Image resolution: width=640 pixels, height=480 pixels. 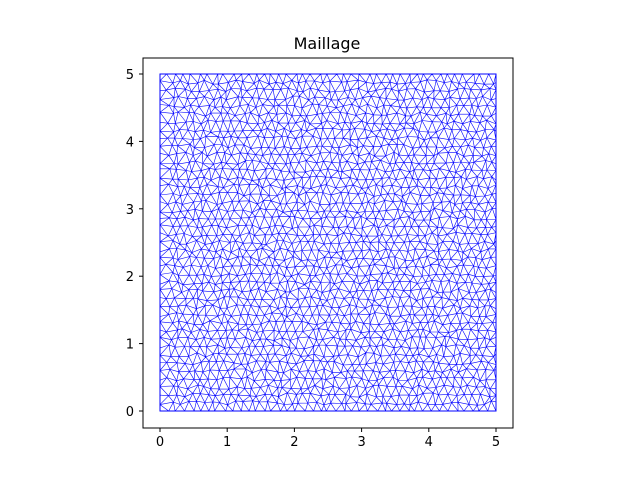 What do you see at coordinates (134, 244) in the screenshot?
I see `y-axis-ticks: 0 1 2 3 4 5` at bounding box center [134, 244].